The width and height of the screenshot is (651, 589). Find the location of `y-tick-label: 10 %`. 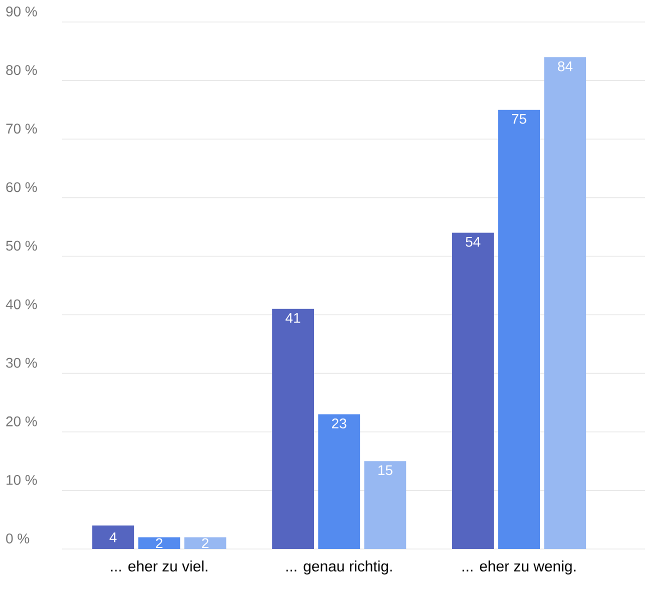

y-tick-label: 10 % is located at coordinates (21, 479).